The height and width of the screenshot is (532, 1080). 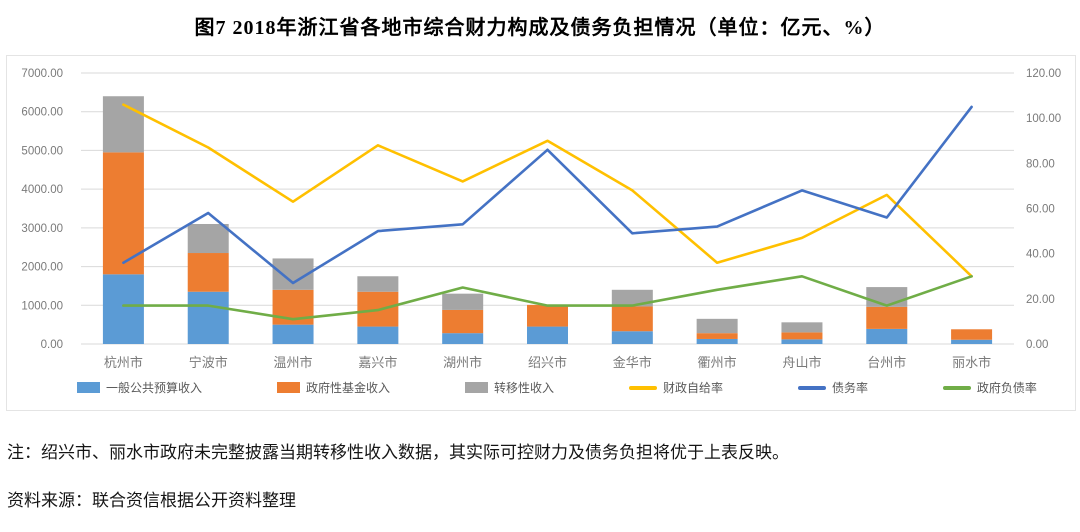 I want to click on x-axis-label: 衢州市, so click(x=717, y=362).